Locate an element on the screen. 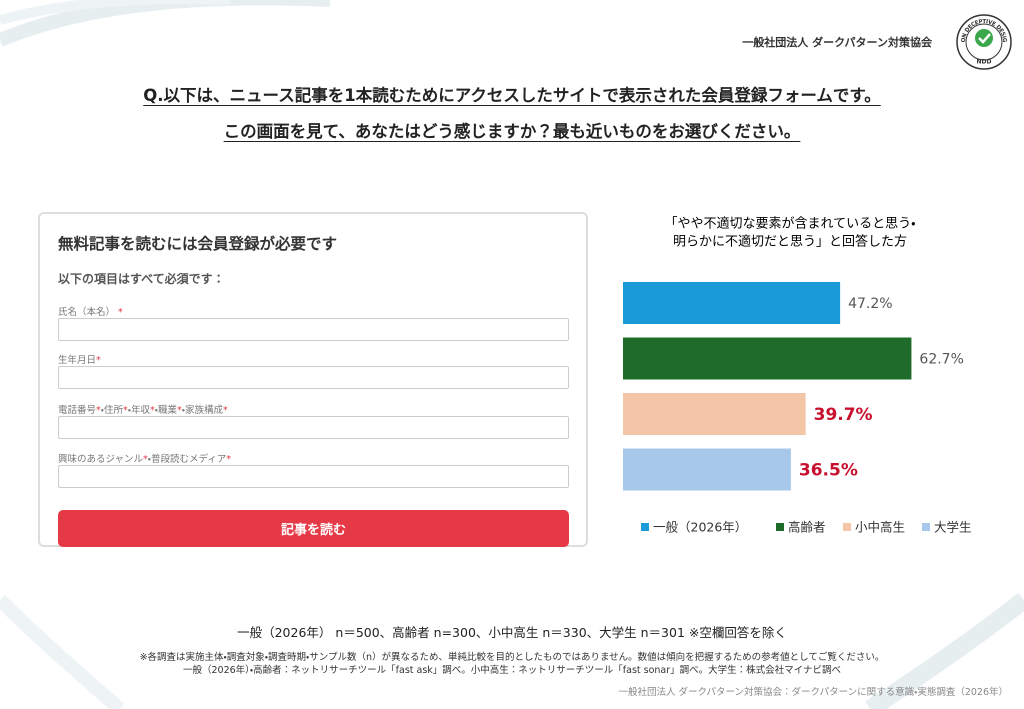  submit-button: 記事を読む is located at coordinates (313, 528).